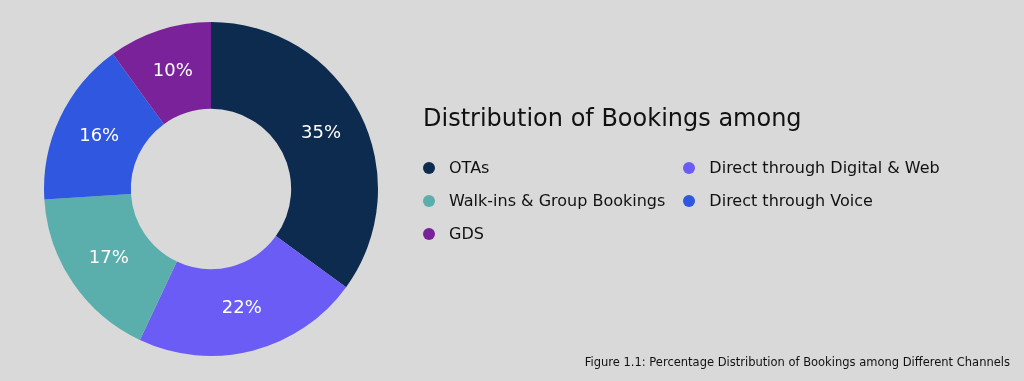  Describe the element at coordinates (99, 135) in the screenshot. I see `data-label: 16%` at that location.